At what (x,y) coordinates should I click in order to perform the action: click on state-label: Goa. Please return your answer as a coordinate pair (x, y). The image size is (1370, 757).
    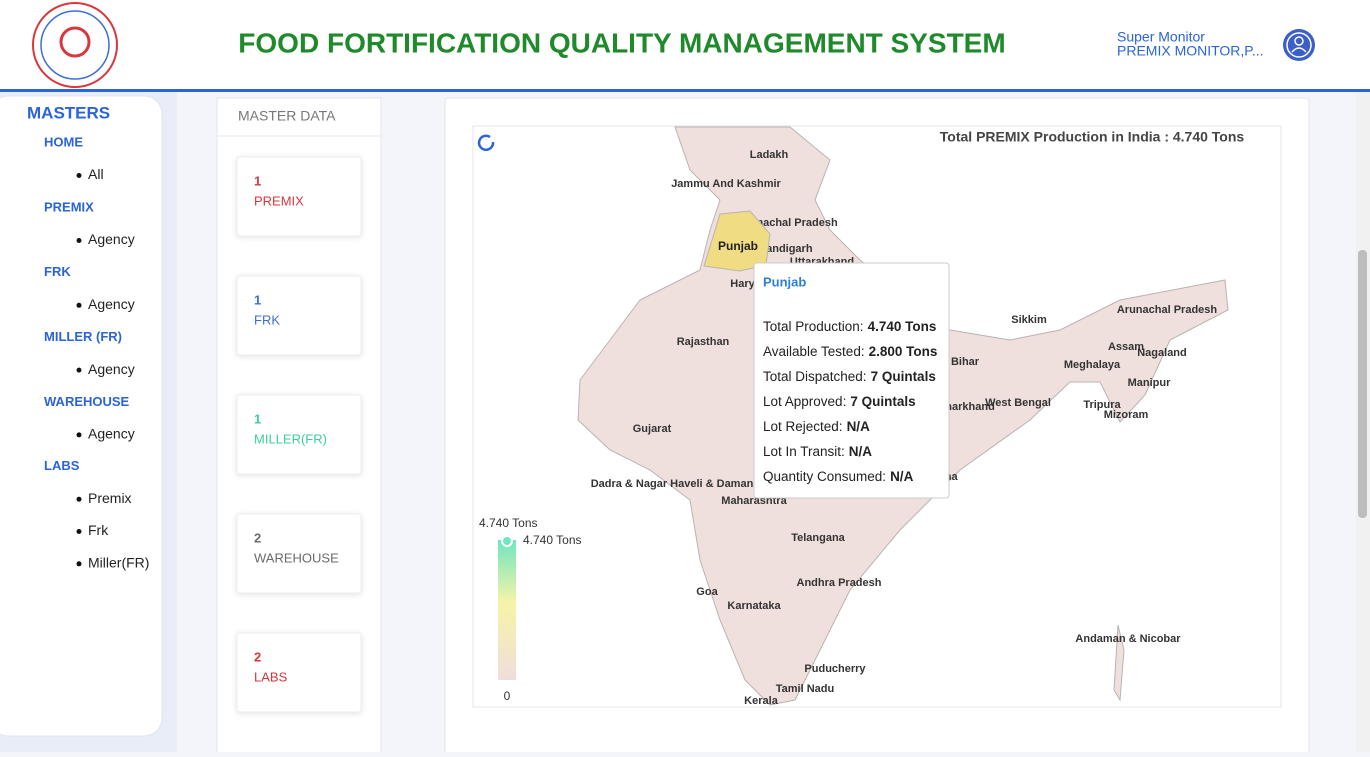
    Looking at the image, I should click on (707, 592).